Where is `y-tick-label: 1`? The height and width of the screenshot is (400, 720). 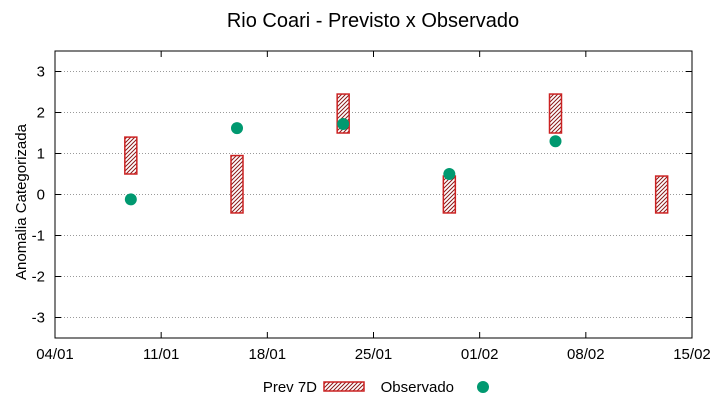 y-tick-label: 1 is located at coordinates (41, 154).